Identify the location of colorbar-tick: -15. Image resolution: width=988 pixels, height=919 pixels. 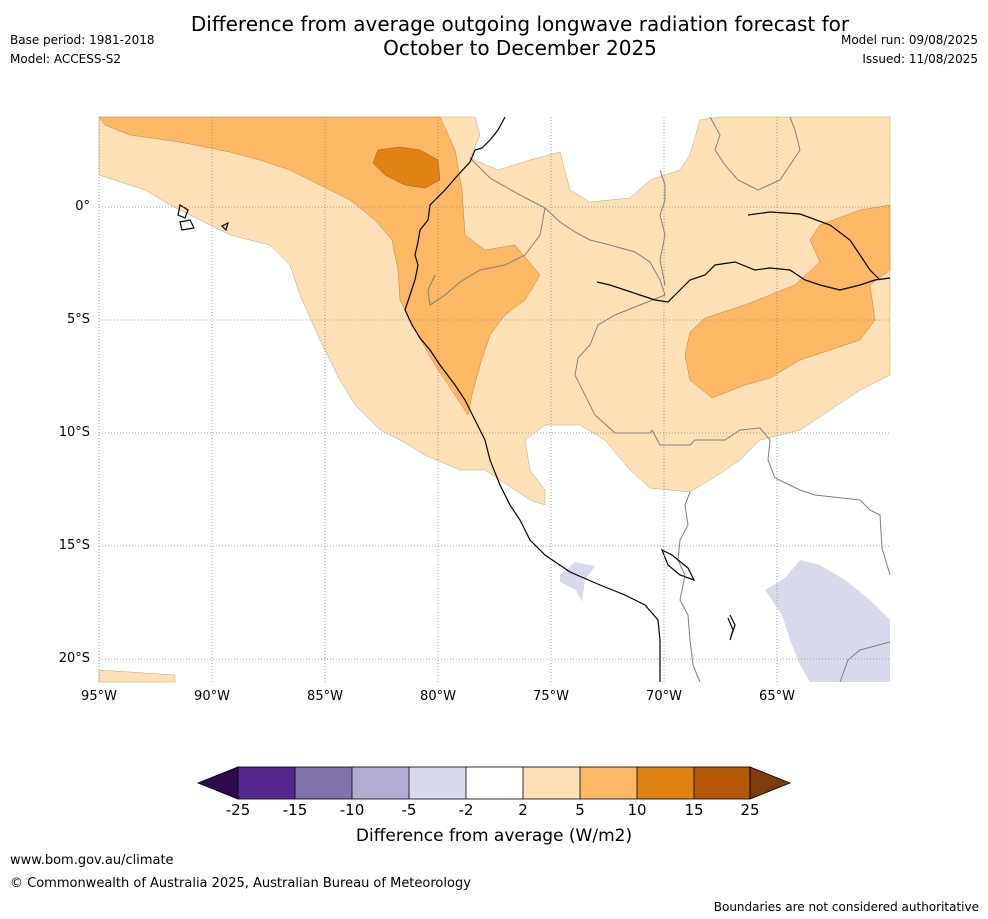
(295, 810).